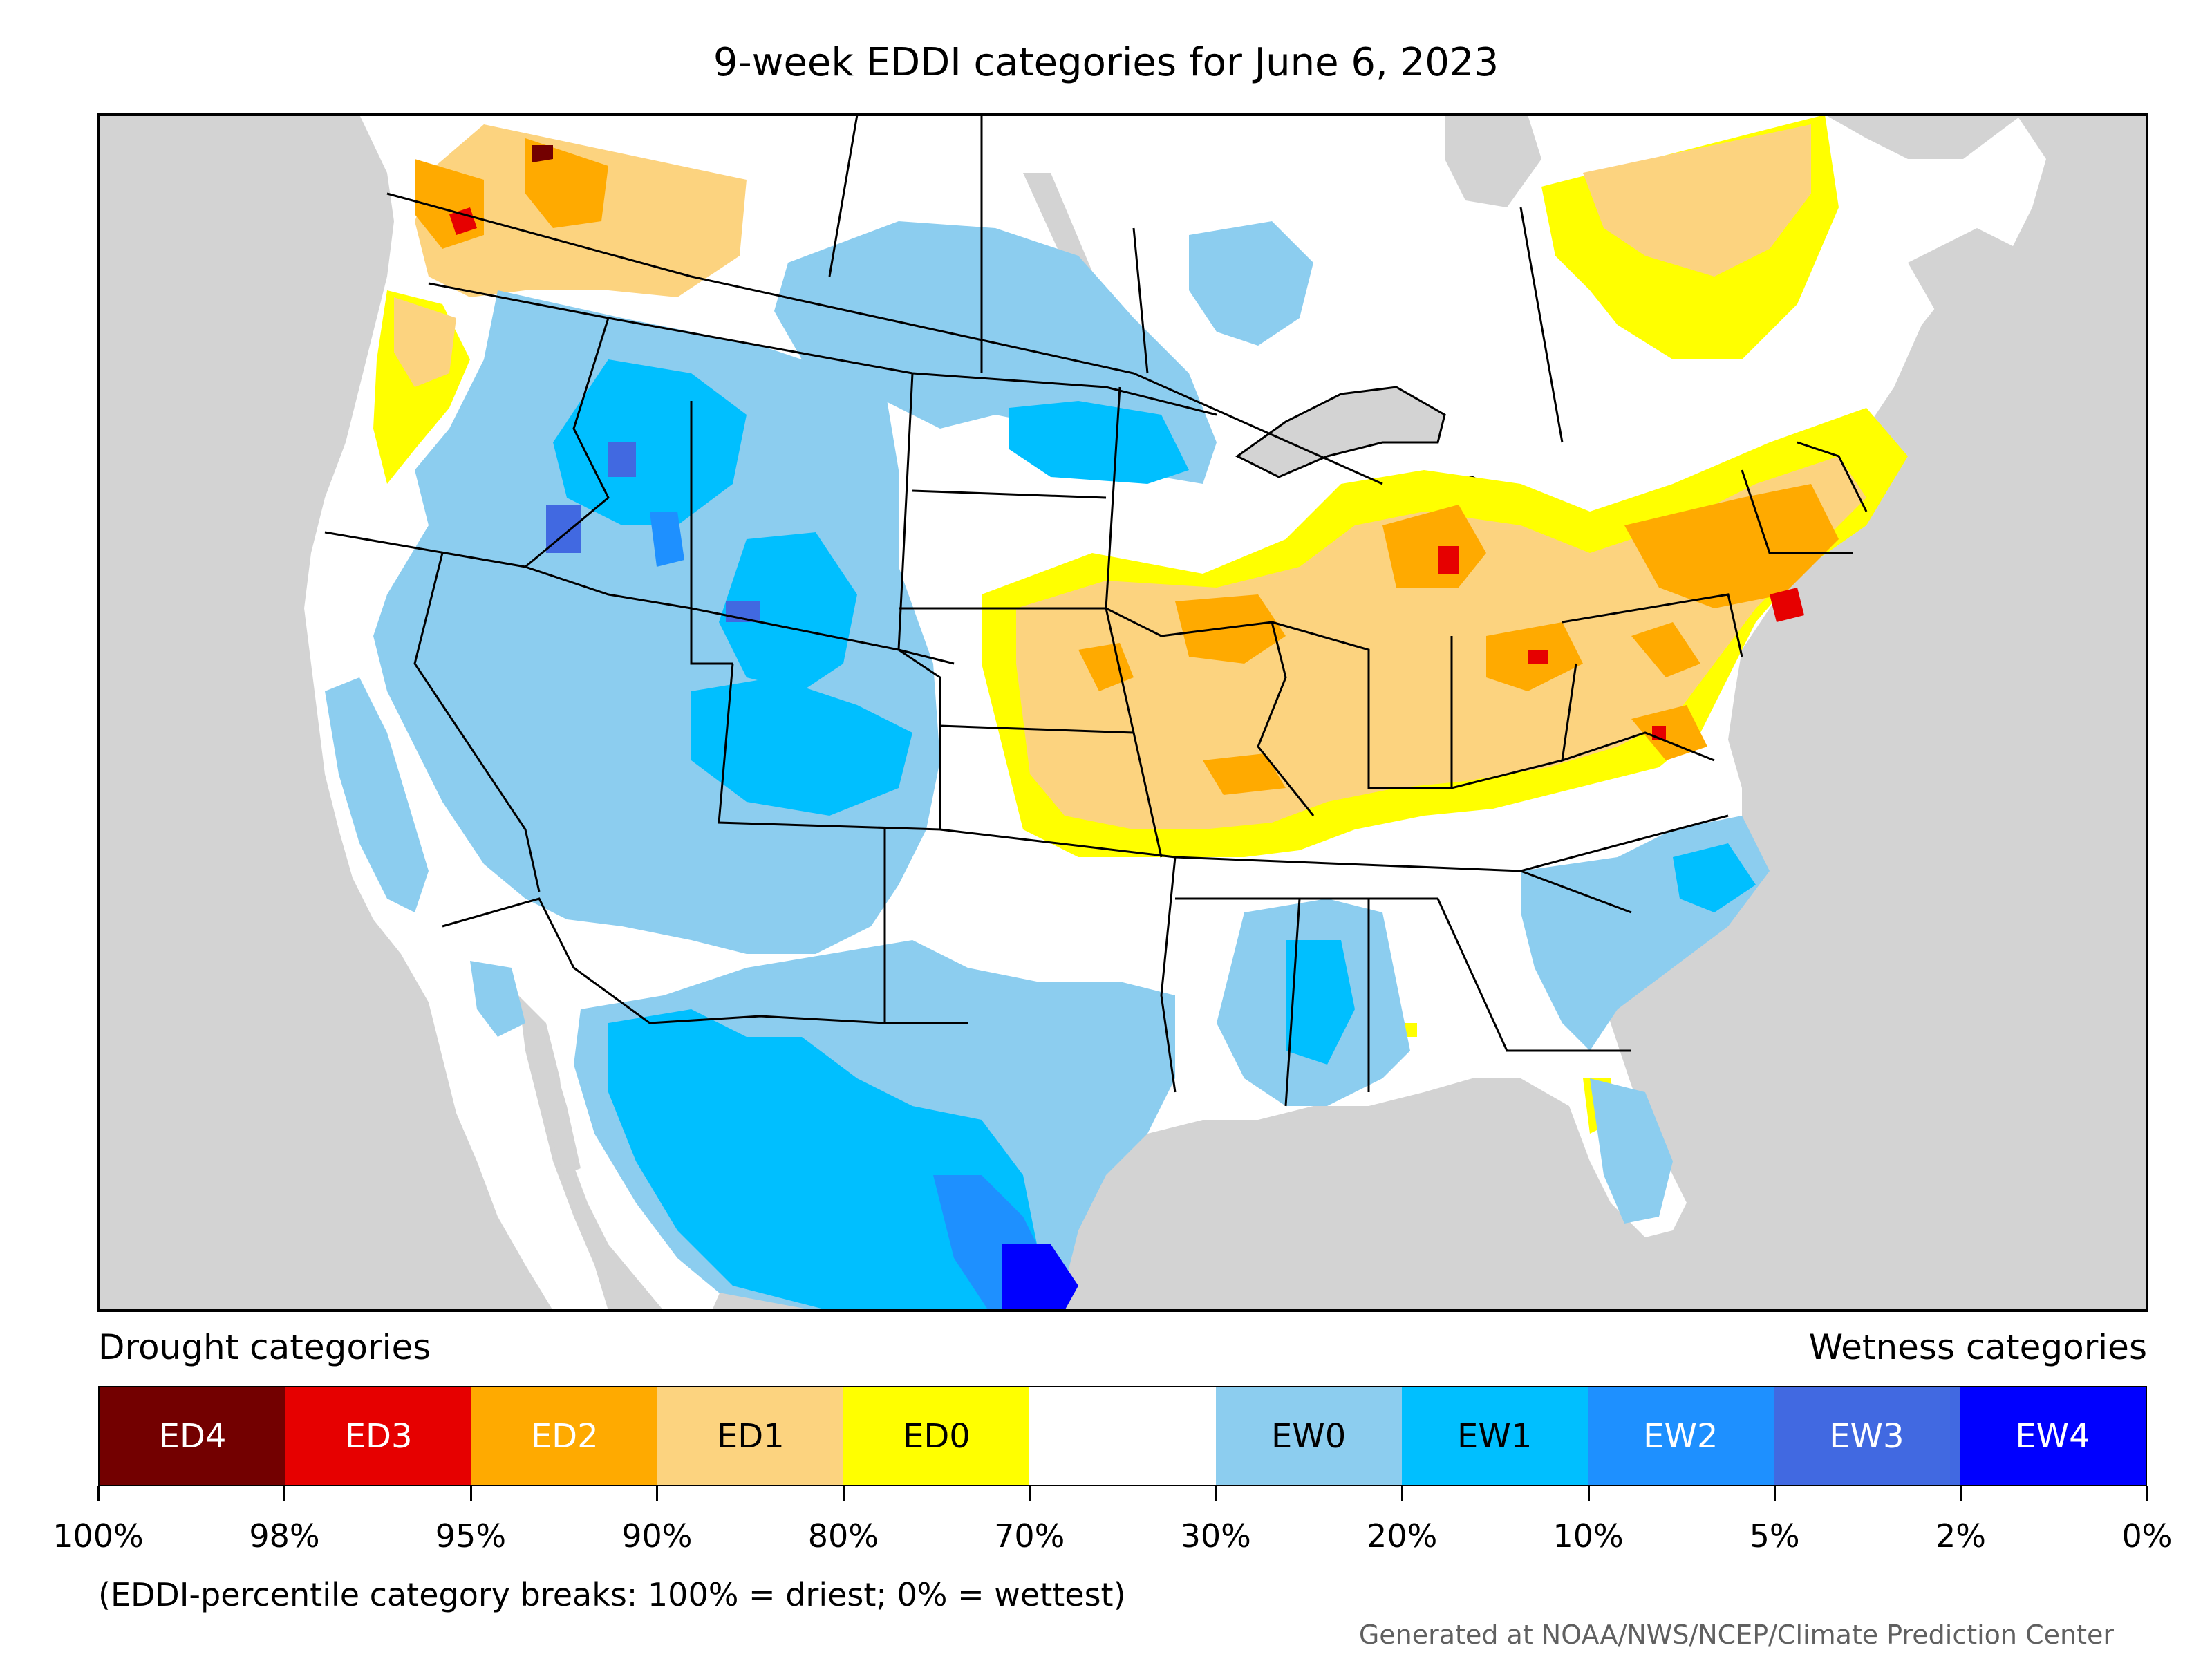 This screenshot has height=1659, width=2212. Describe the element at coordinates (751, 1436) in the screenshot. I see `legend-swatch-ed1: ED1` at that location.